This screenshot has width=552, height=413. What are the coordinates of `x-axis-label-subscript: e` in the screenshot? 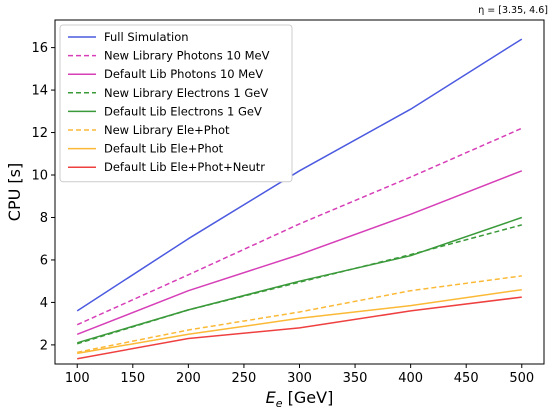 It's located at (279, 403).